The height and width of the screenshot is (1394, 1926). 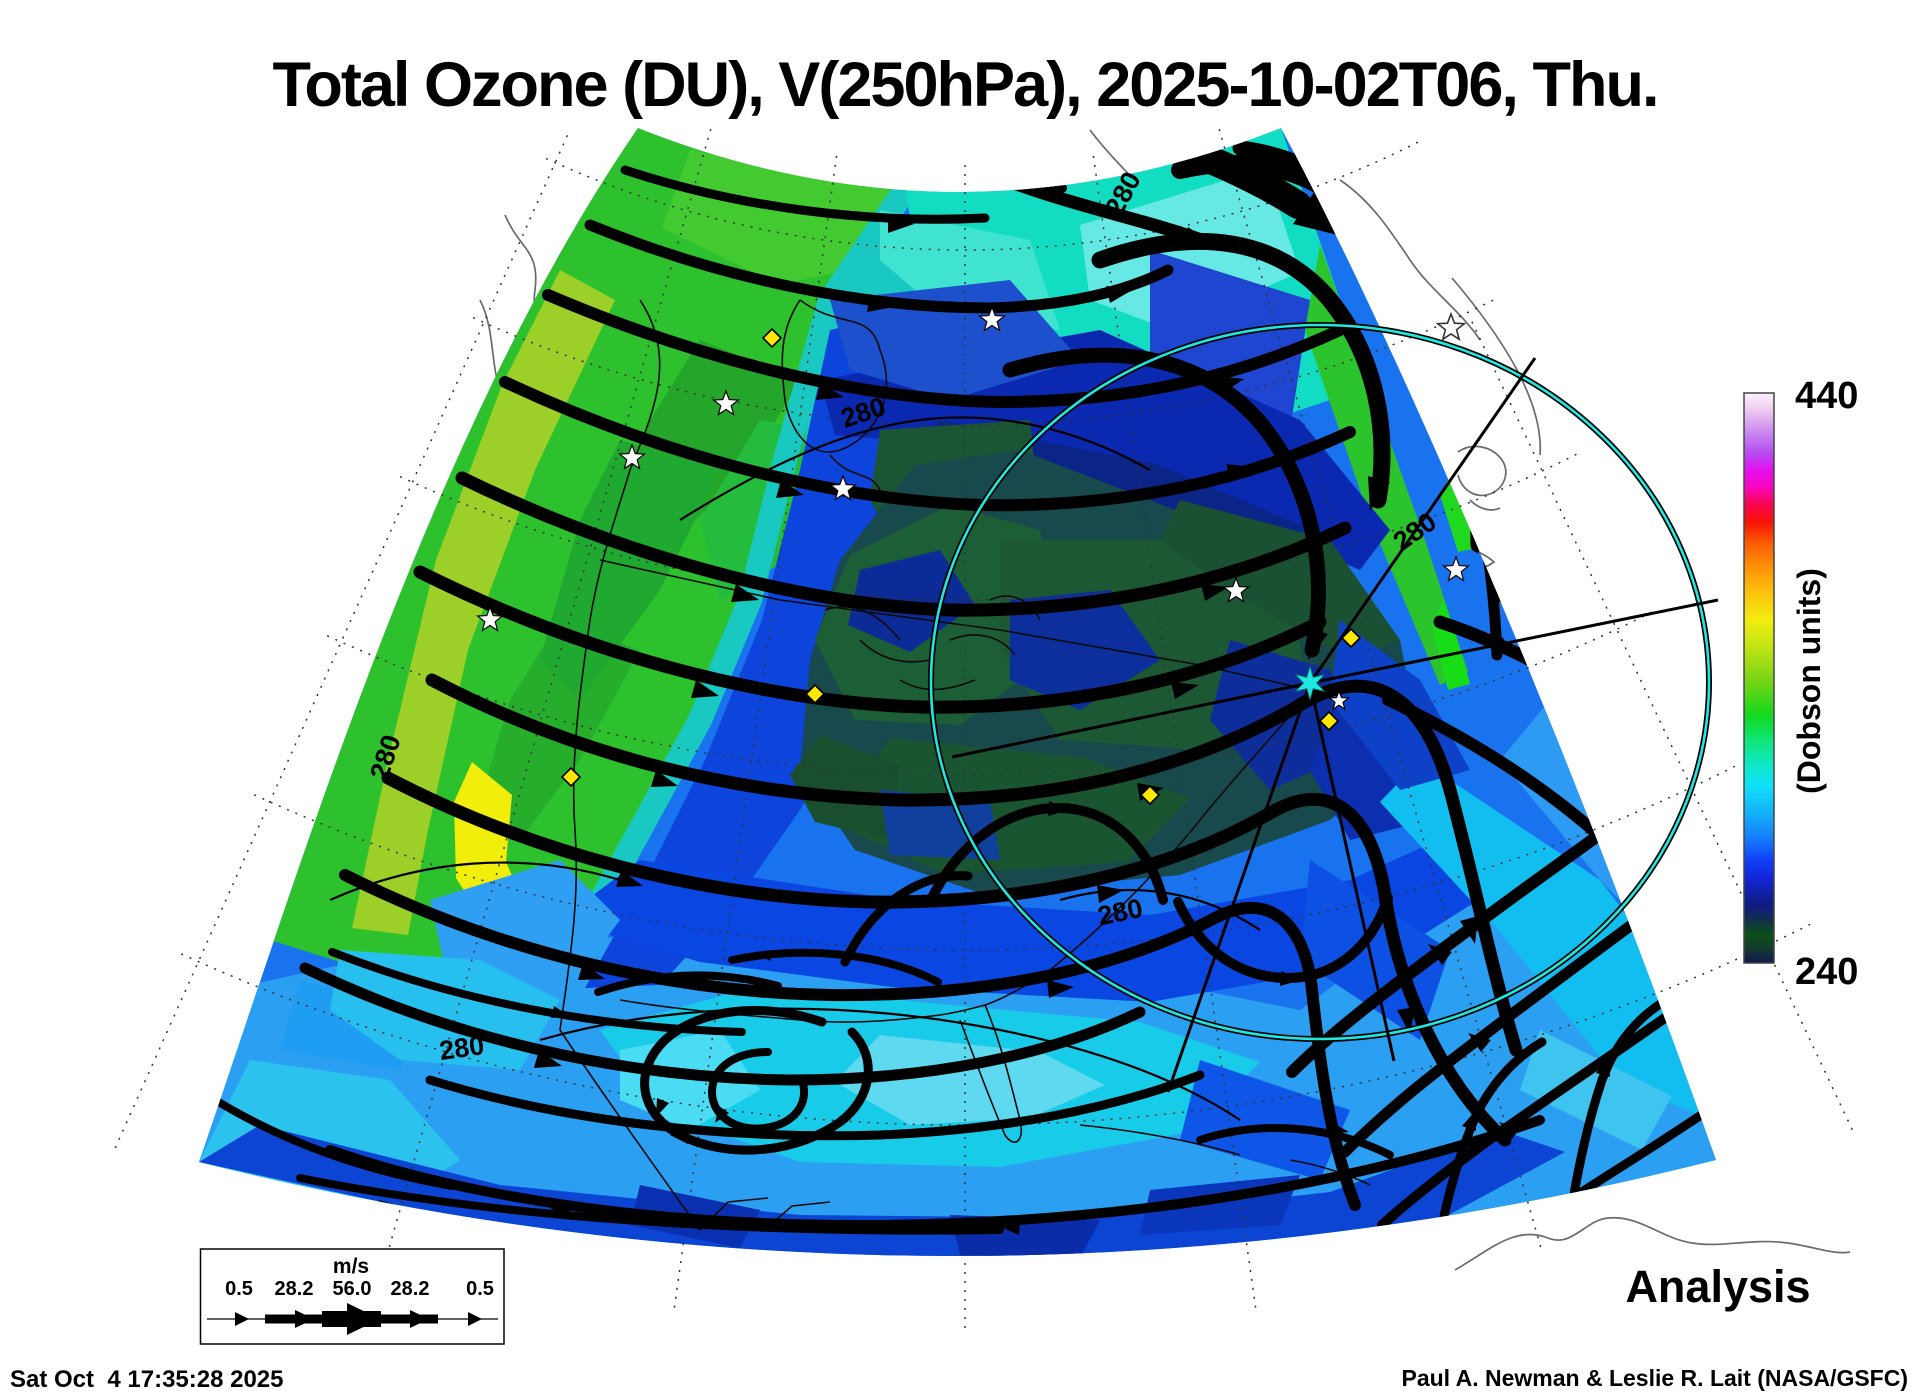 What do you see at coordinates (147, 1379) in the screenshot?
I see `svg-text: Sat Oct 4 17:35:28 2025` at bounding box center [147, 1379].